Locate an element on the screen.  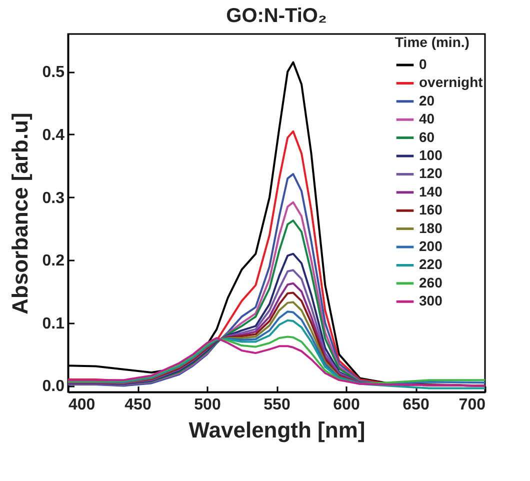
y-tick-label: 0.1 is located at coordinates (53, 323).